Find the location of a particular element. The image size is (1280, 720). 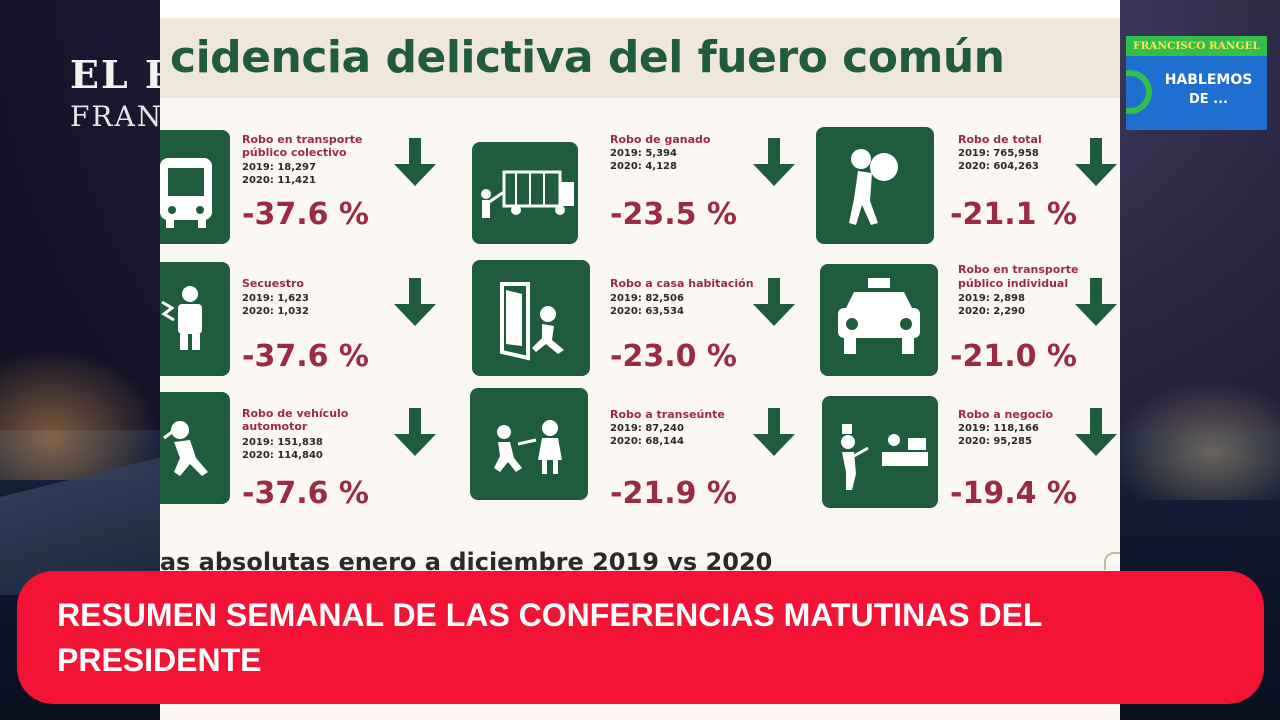

taxi-icon is located at coordinates (879, 320).